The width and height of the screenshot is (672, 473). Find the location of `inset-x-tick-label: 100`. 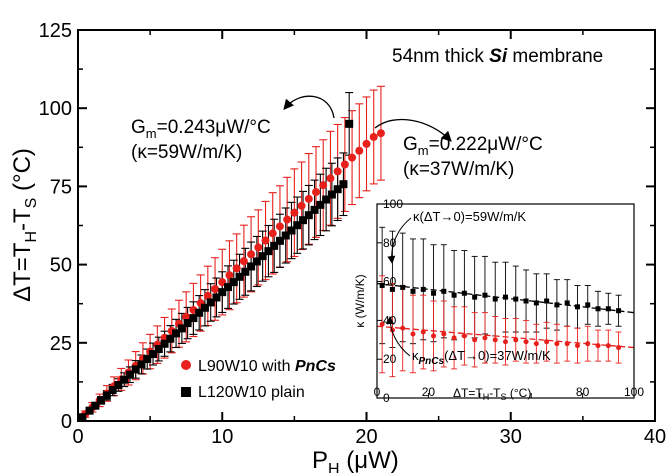

inset-x-tick-label: 100 is located at coordinates (634, 392).